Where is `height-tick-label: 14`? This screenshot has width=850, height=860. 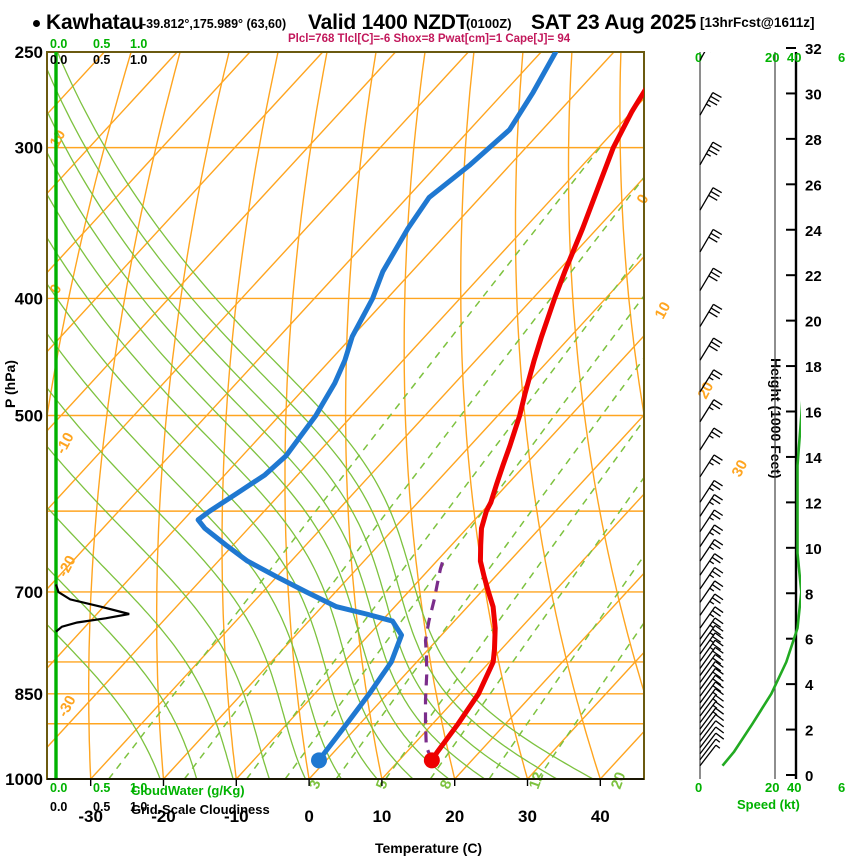
height-tick-label: 14 is located at coordinates (813, 458).